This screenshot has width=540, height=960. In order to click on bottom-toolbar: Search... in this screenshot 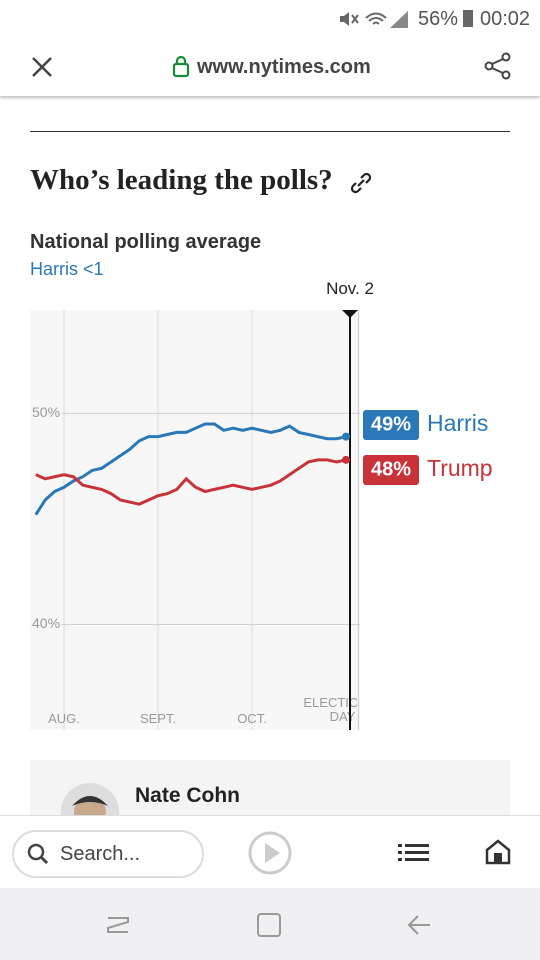, I will do `click(270, 852)`.